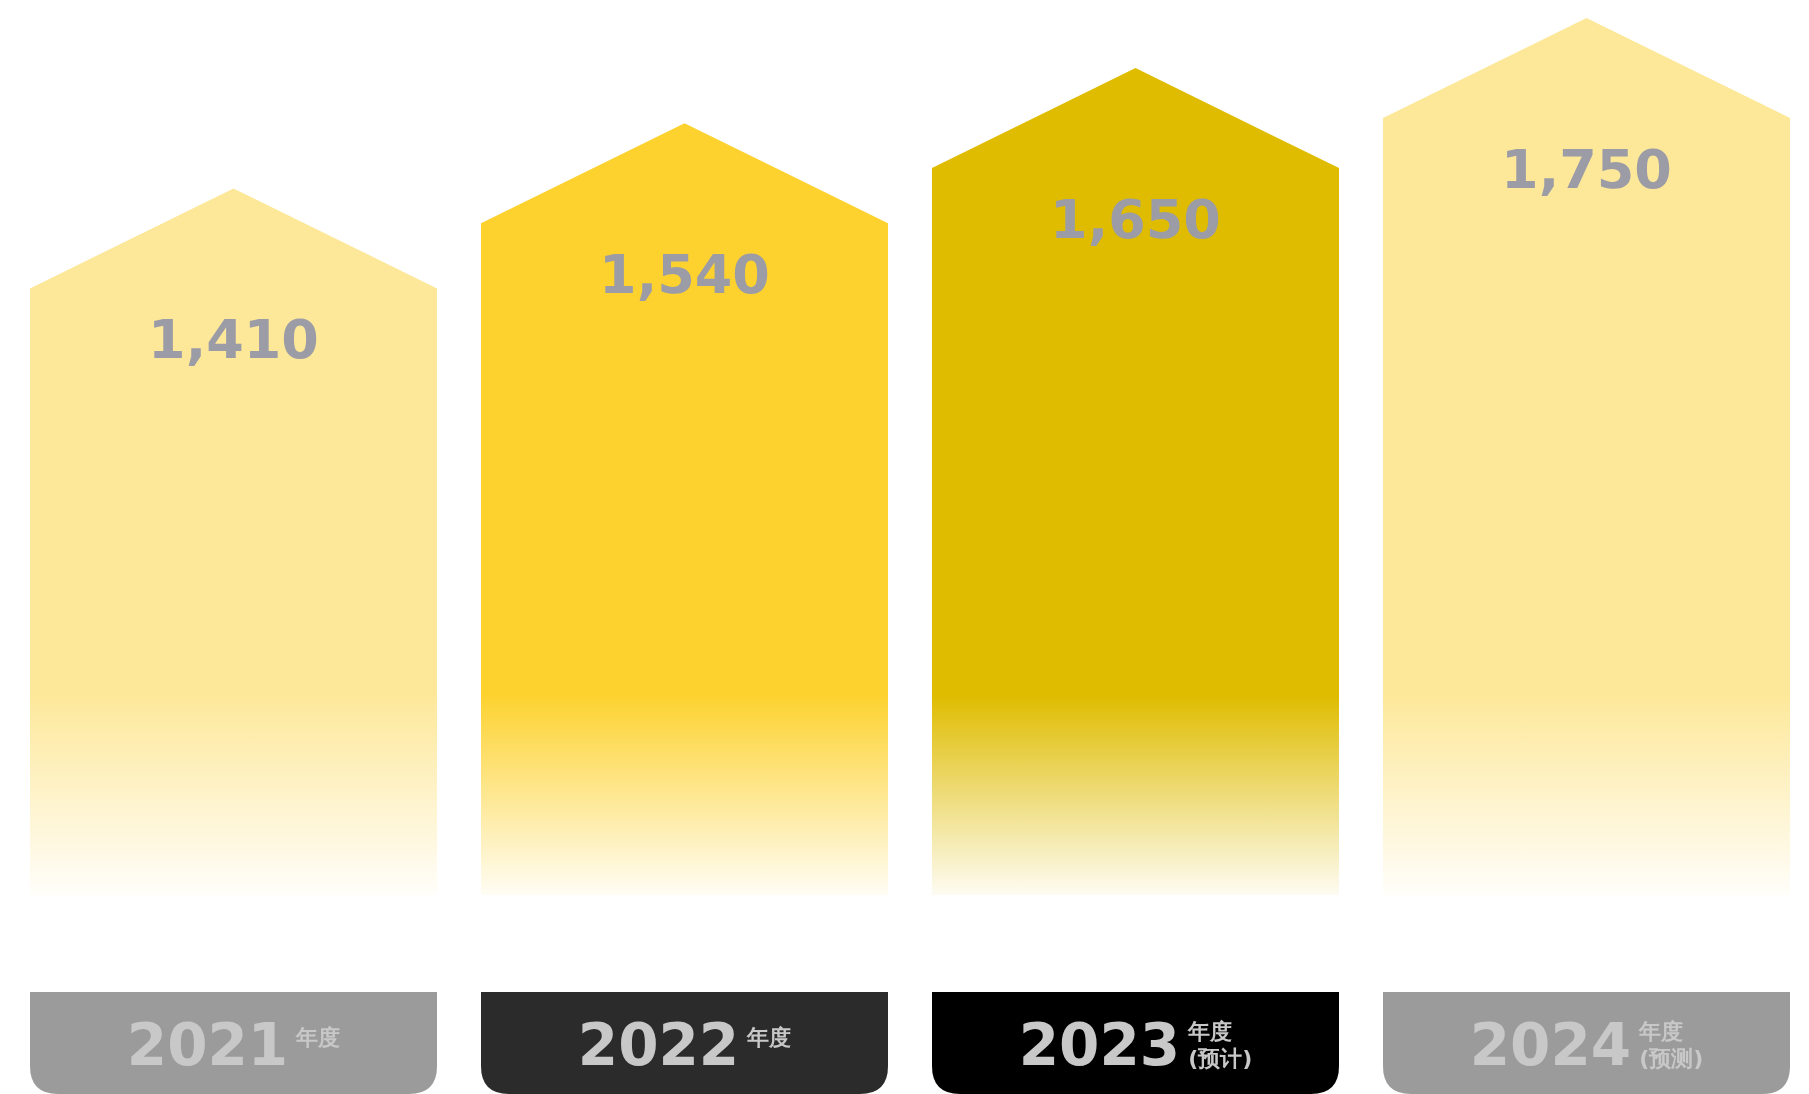 The image size is (1809, 1094). I want to click on data-label: 1,750, so click(1586, 169).